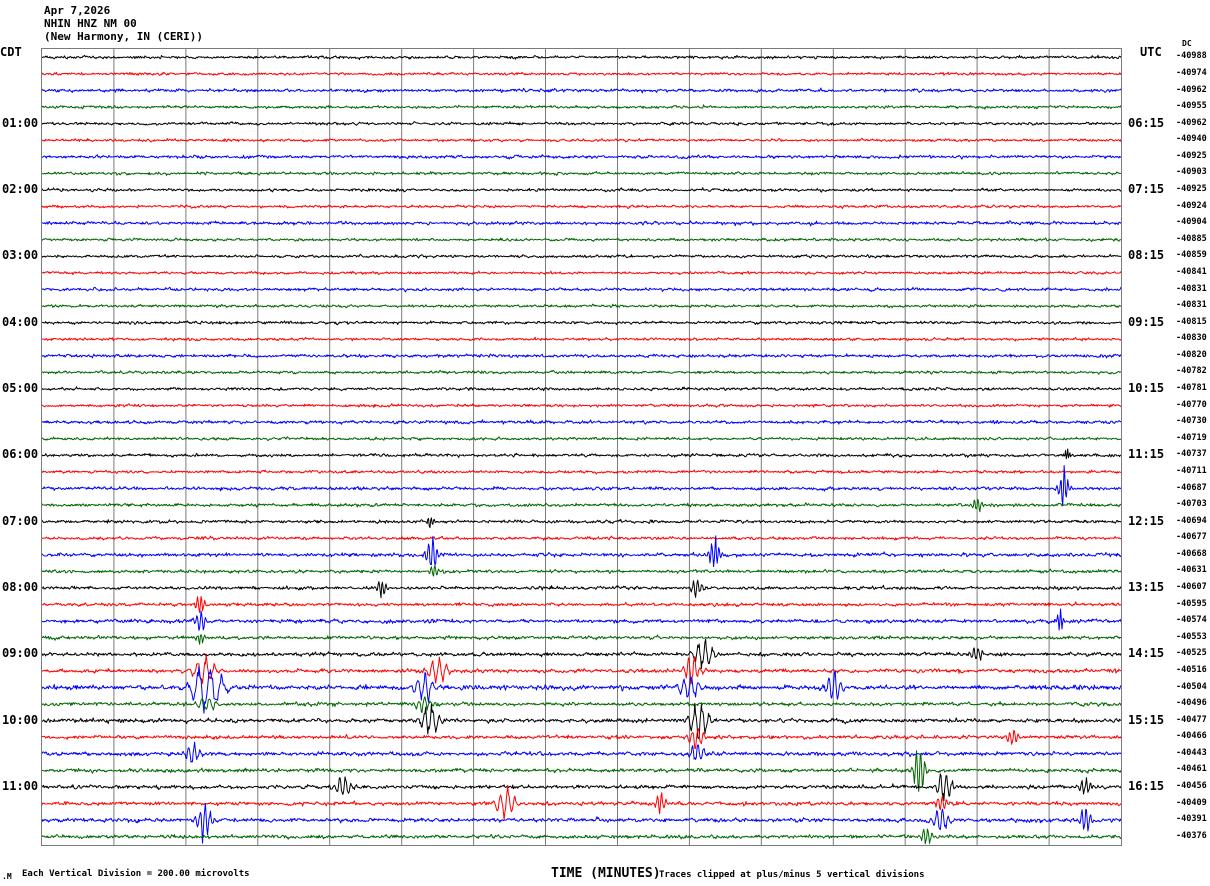  What do you see at coordinates (1191, 222) in the screenshot?
I see `dc-value: -40904` at bounding box center [1191, 222].